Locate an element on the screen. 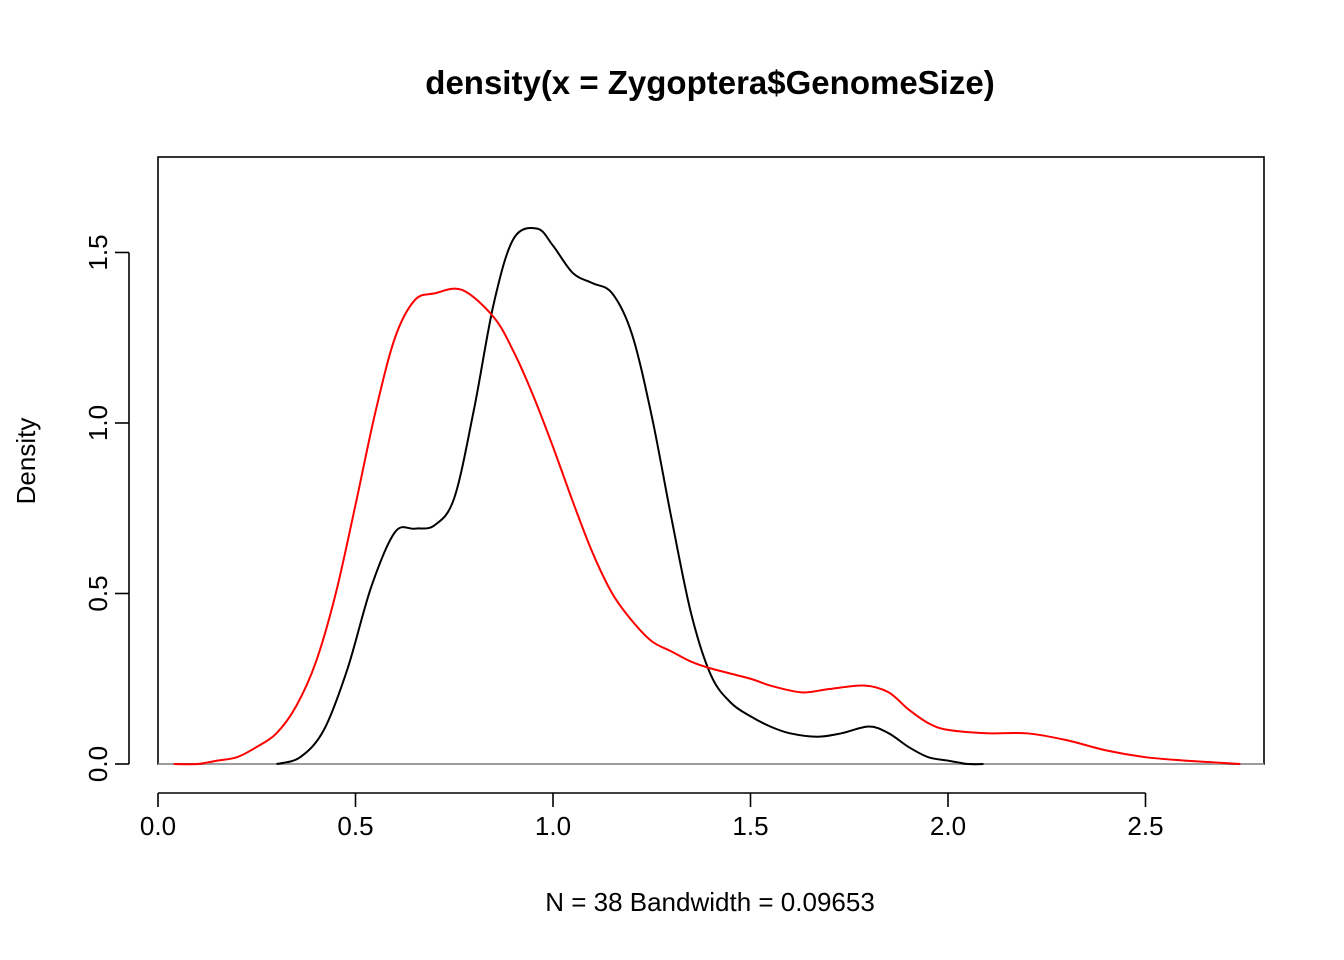  y-axis-label: Density is located at coordinates (26, 461).